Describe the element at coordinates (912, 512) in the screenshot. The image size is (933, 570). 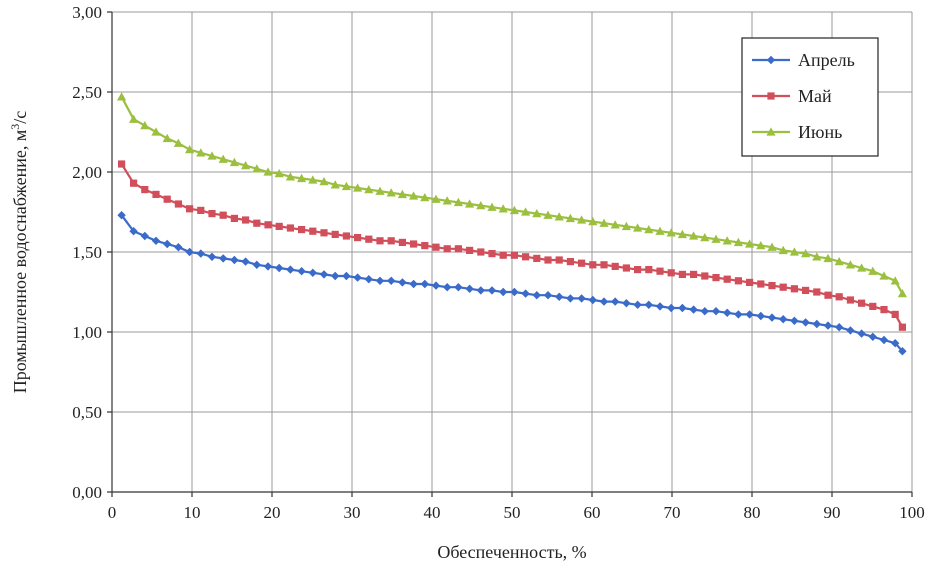
I see `x-tick-label: 100` at that location.